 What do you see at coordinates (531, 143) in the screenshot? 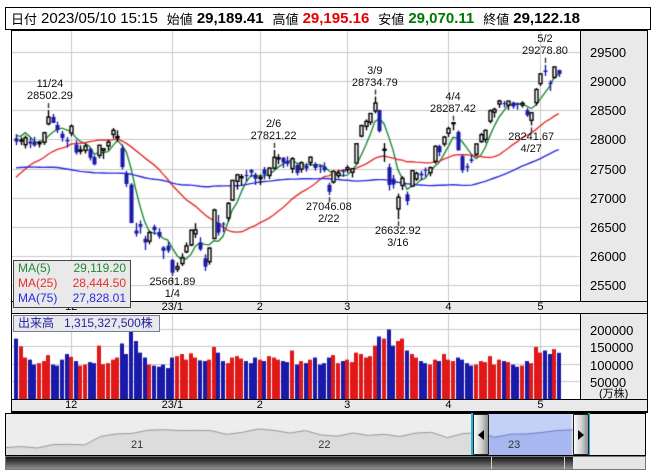
I see `annotation-4-27: 28241.67 4/27` at bounding box center [531, 143].